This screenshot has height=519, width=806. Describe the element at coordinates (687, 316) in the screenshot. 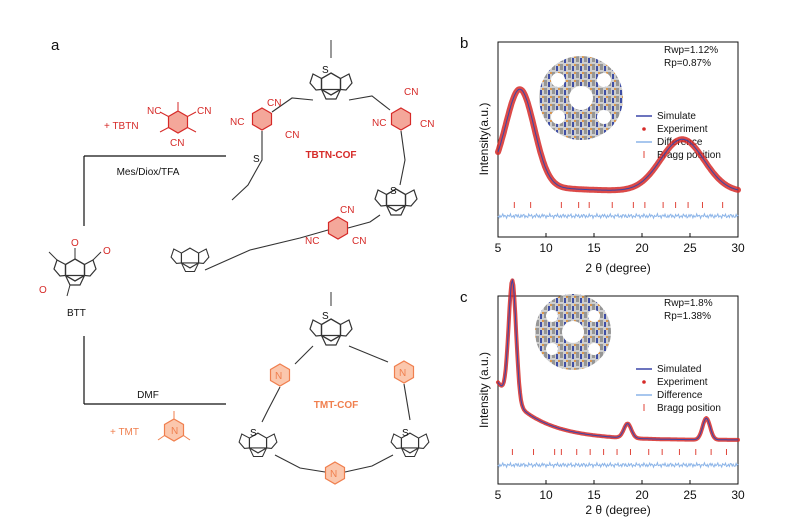

I see `chart-c-rp: Rp=1.38%` at that location.